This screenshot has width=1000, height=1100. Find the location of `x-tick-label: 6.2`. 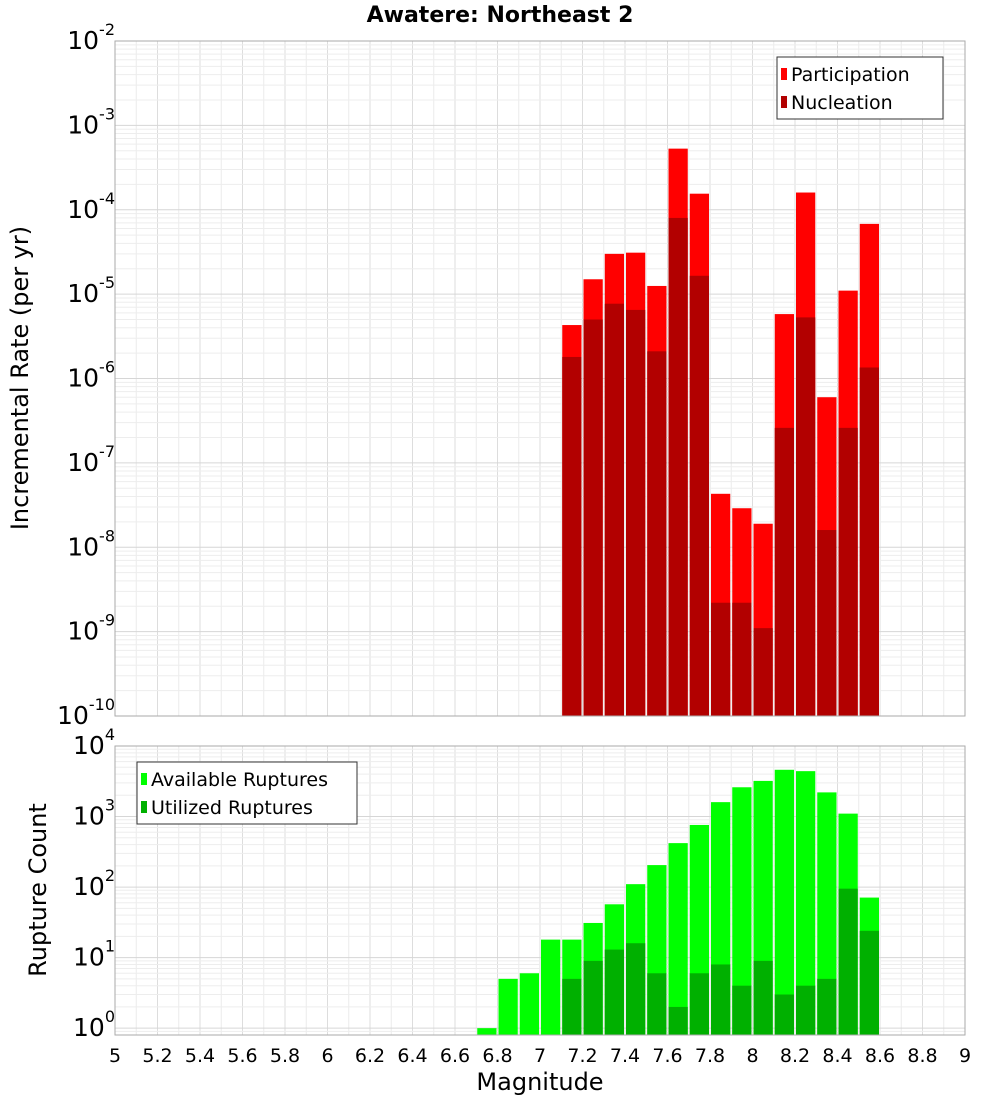

x-tick-label: 6.2 is located at coordinates (370, 1056).